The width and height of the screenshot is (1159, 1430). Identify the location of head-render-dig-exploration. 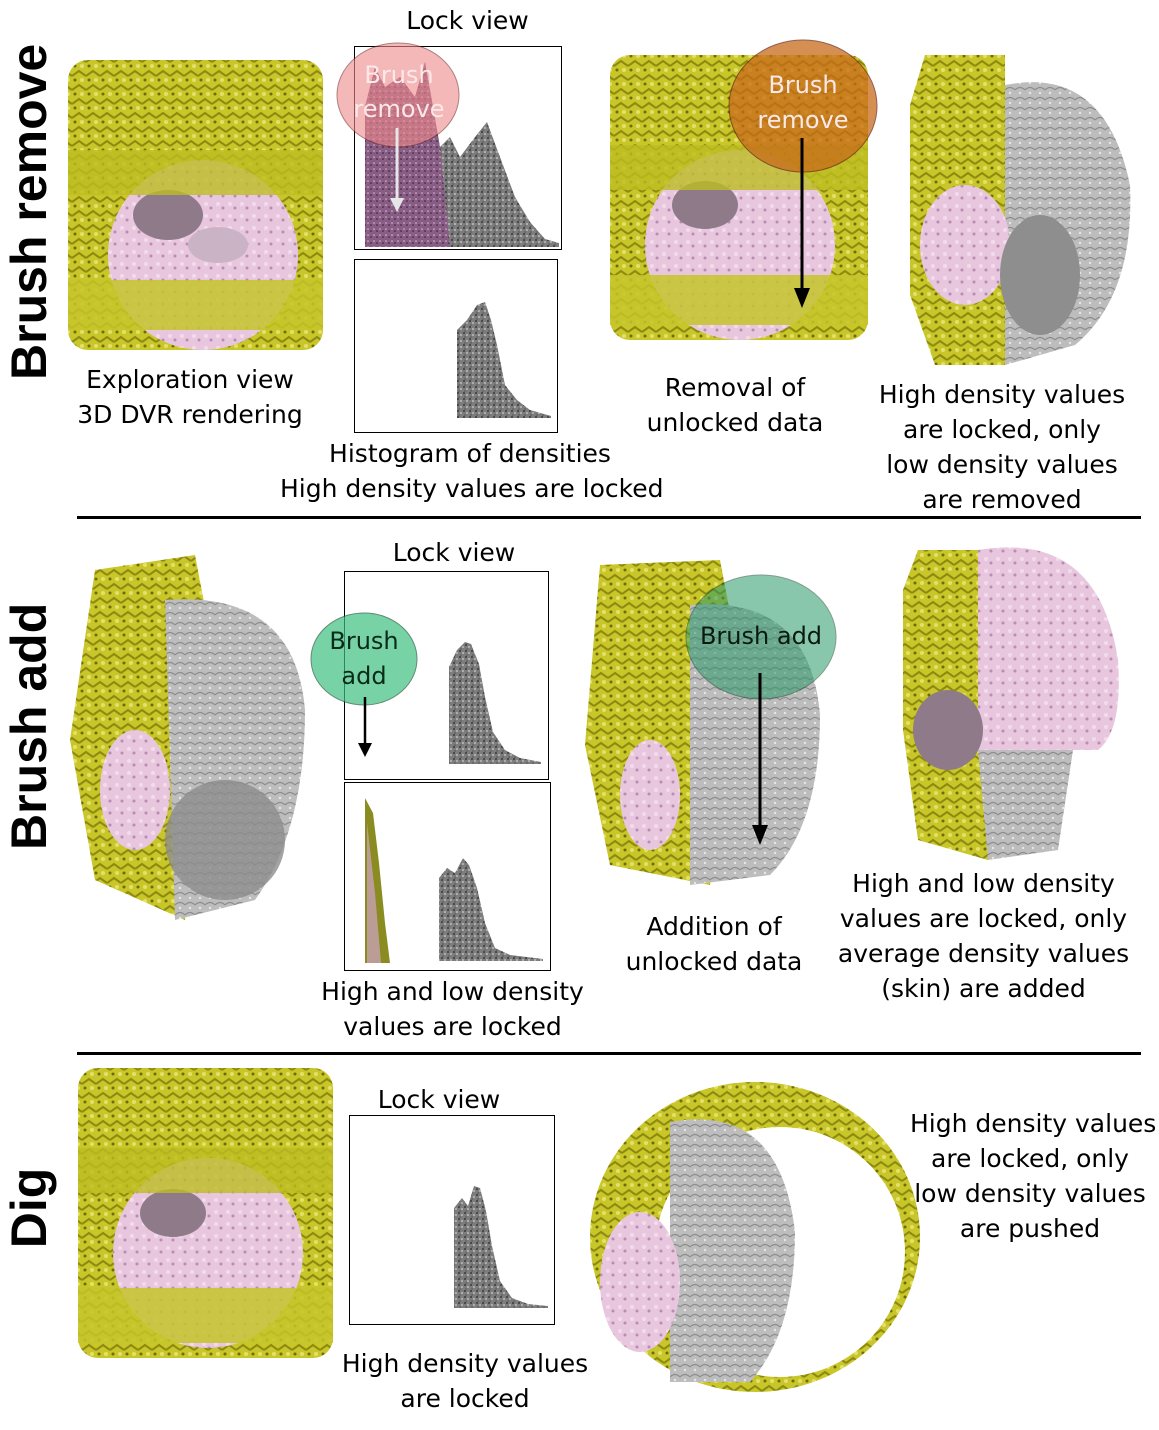
(205, 1213).